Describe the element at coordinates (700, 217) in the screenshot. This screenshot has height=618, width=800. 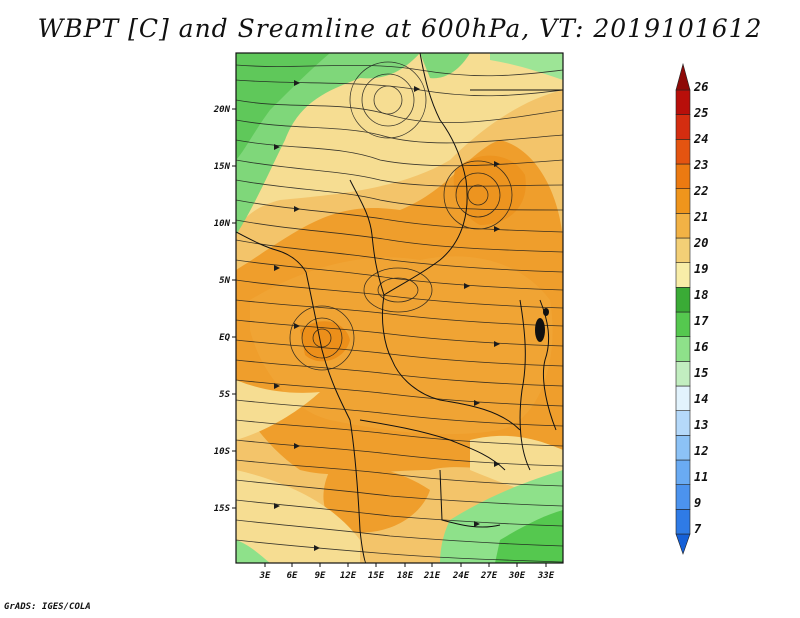
I see `cb-label-21: 21` at that location.